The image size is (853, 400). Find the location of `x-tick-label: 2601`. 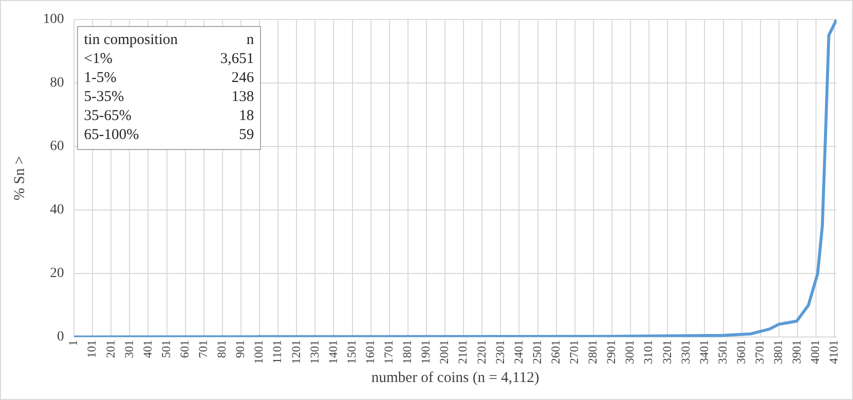

x-tick-label: 2601 is located at coordinates (555, 352).